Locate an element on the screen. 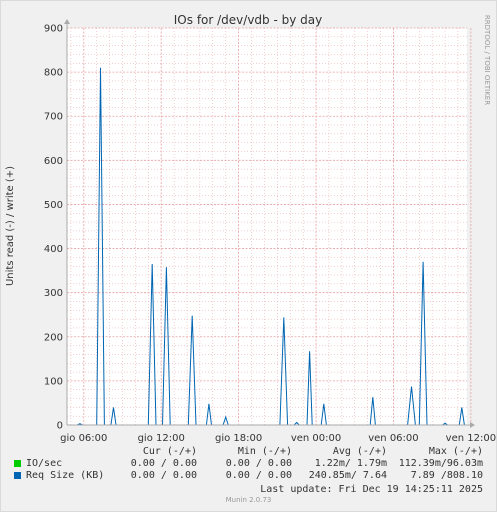 This screenshot has height=512, width=497. legend-name-io: IO/sec is located at coordinates (44, 463).